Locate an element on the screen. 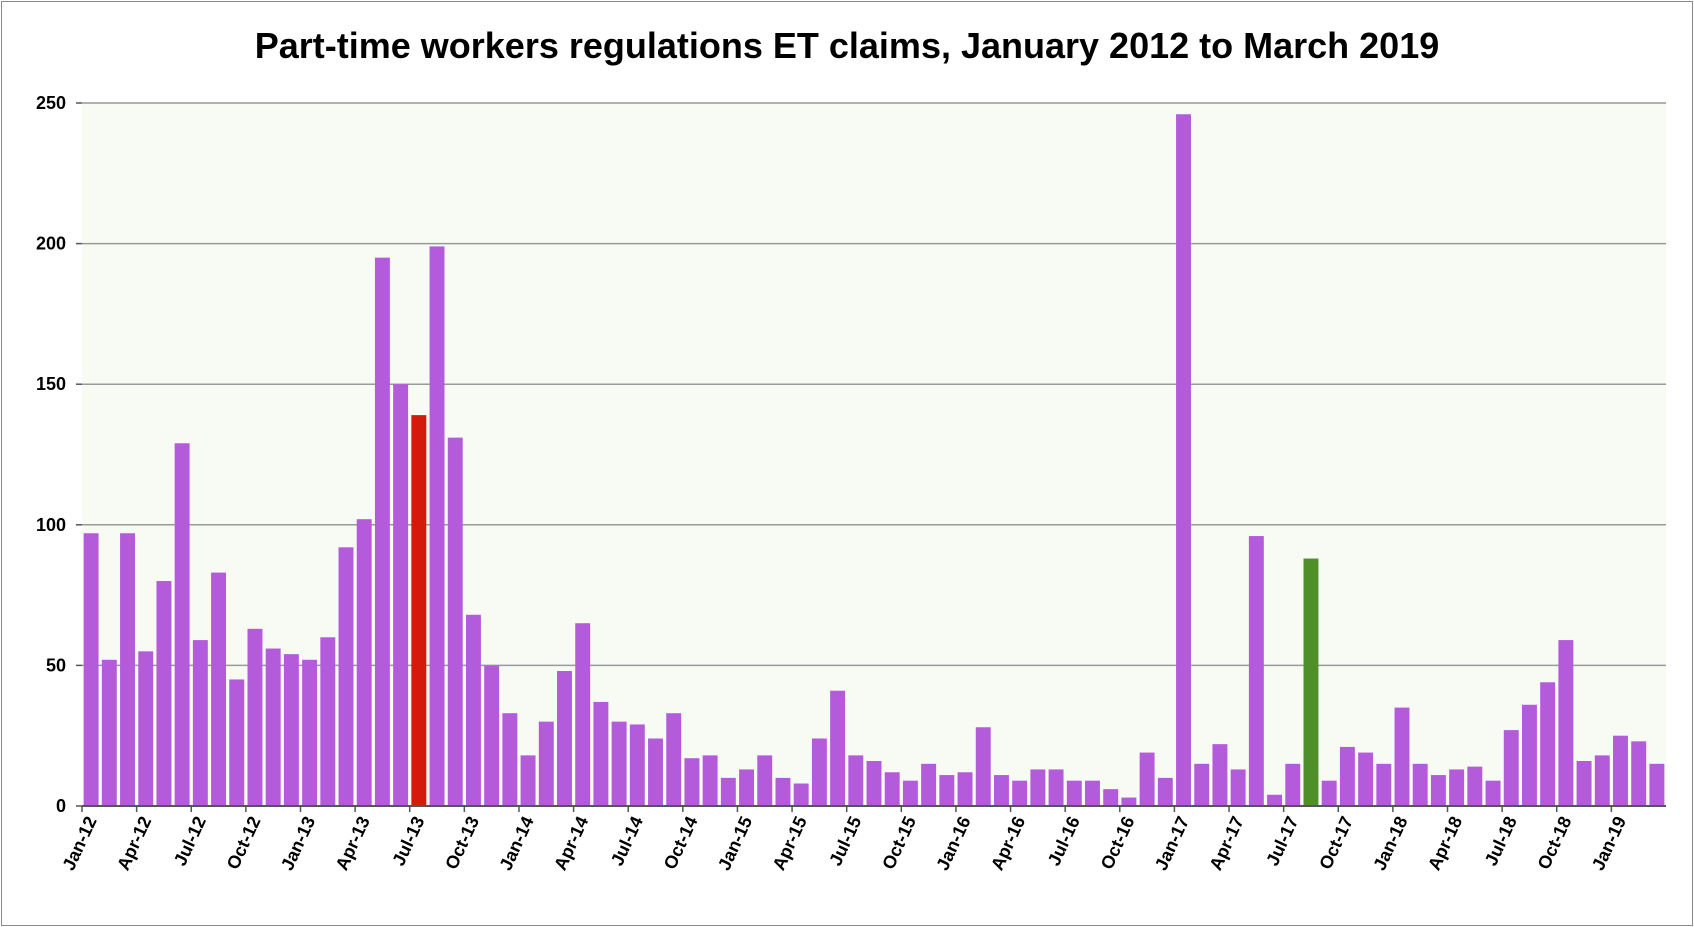 The width and height of the screenshot is (1694, 927). x-tick-label: Oct-14 is located at coordinates (681, 842).